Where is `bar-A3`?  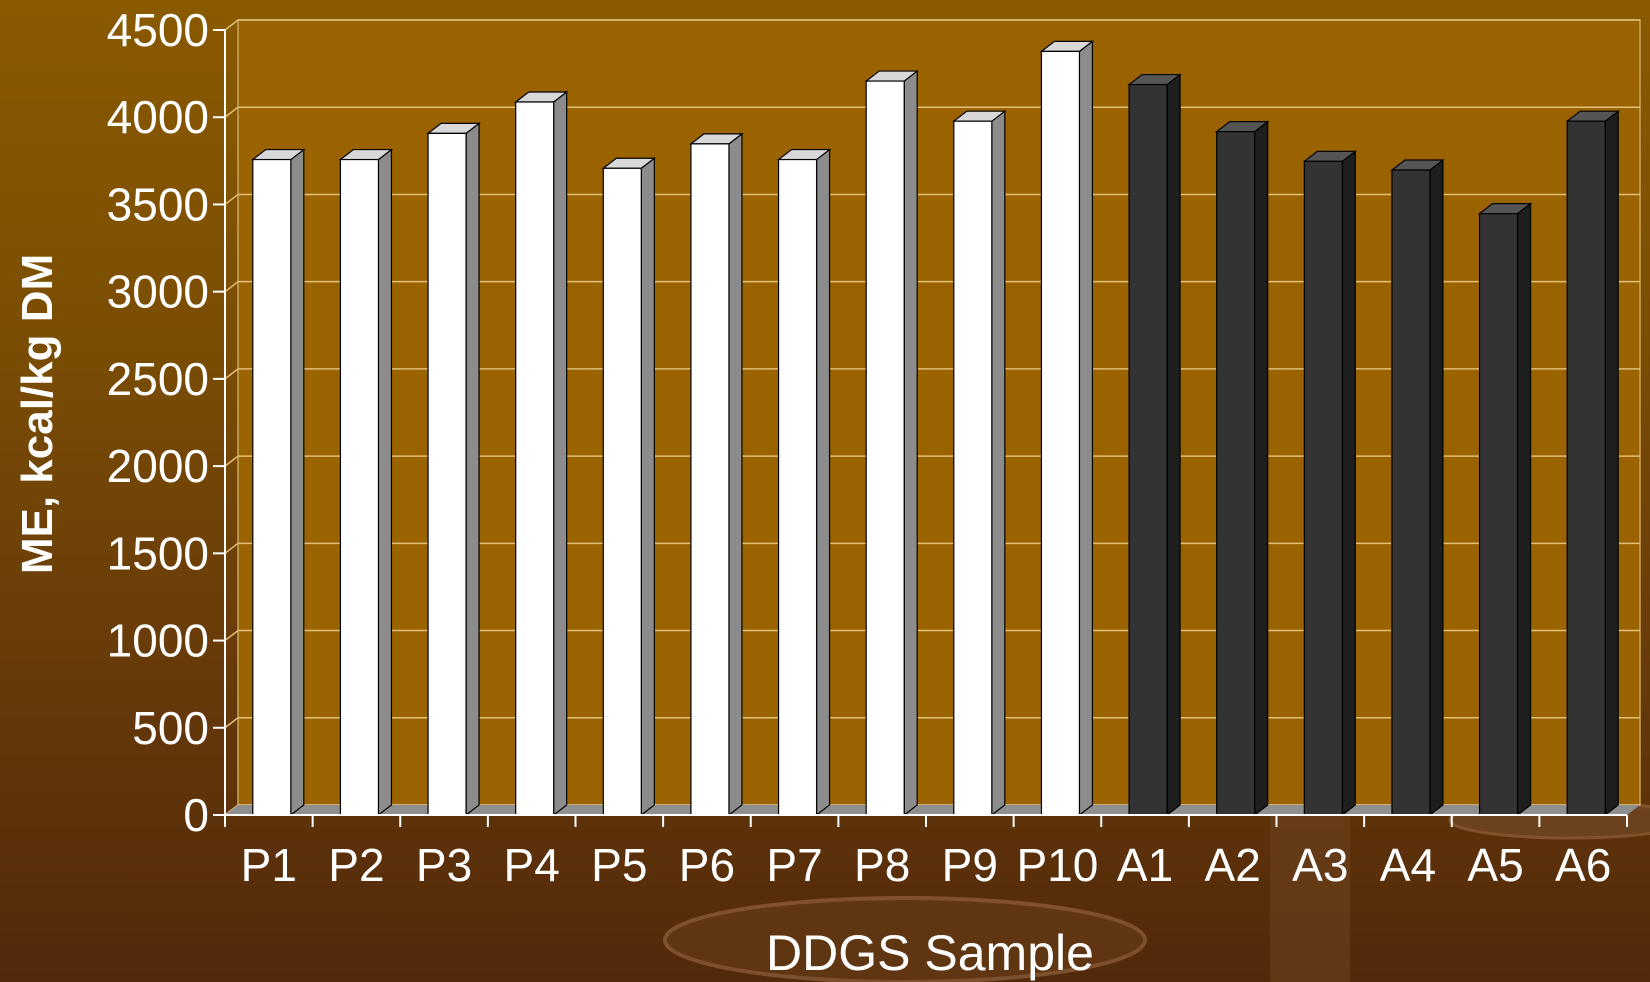
bar-A3 is located at coordinates (1330, 483).